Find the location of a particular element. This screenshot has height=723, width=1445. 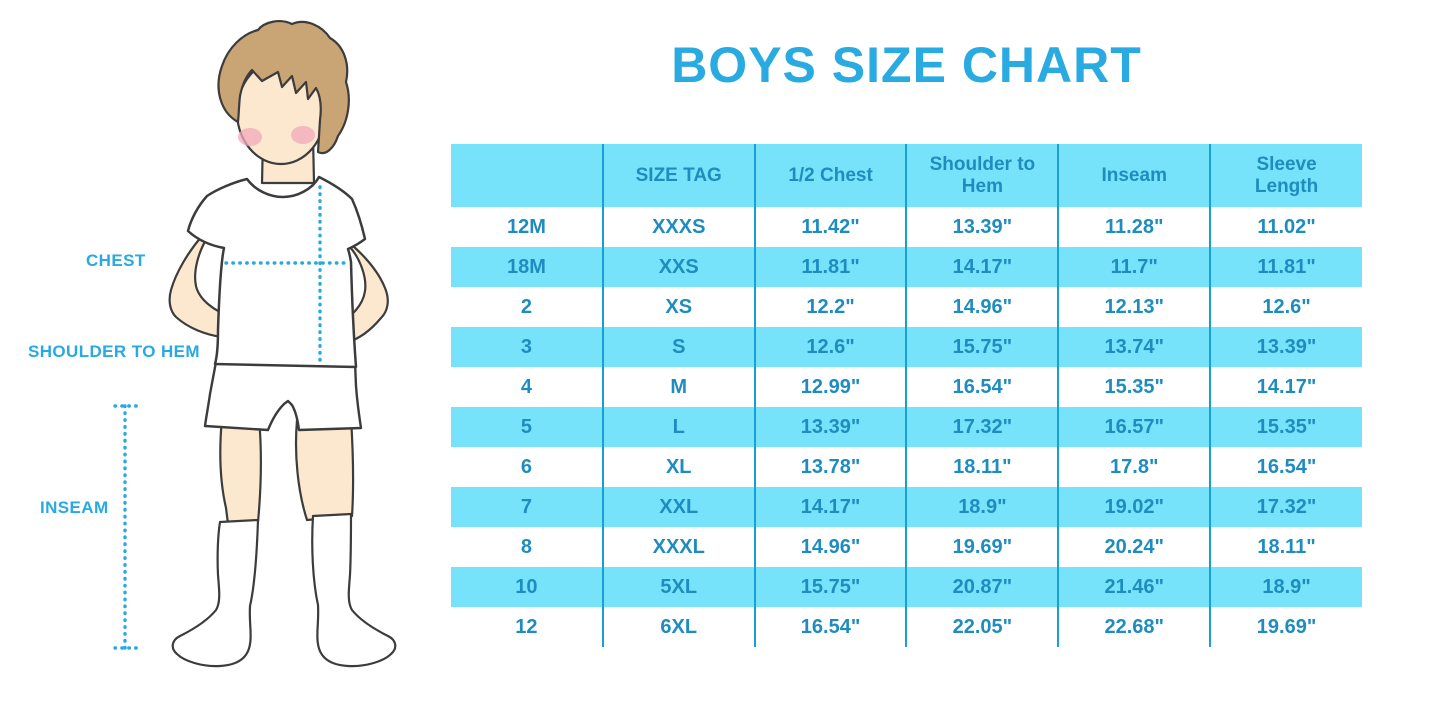

size-cell: 8 is located at coordinates (526, 546).